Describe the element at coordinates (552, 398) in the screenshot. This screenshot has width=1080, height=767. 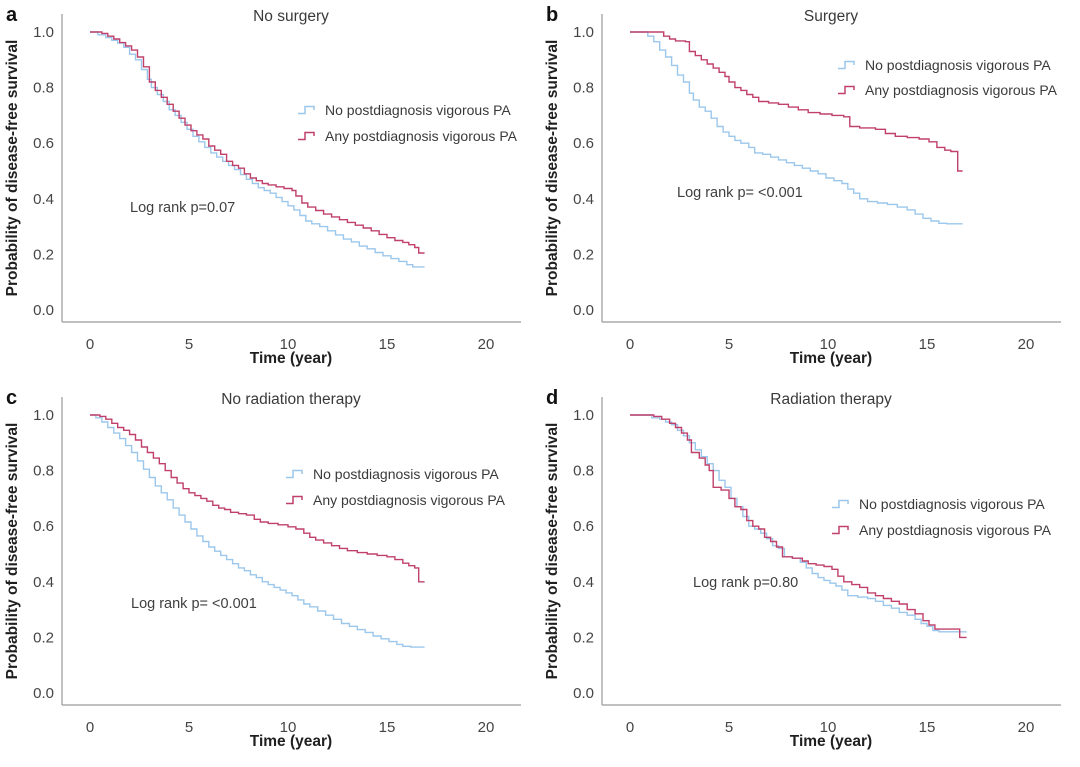
I see `panel-letter: d` at that location.